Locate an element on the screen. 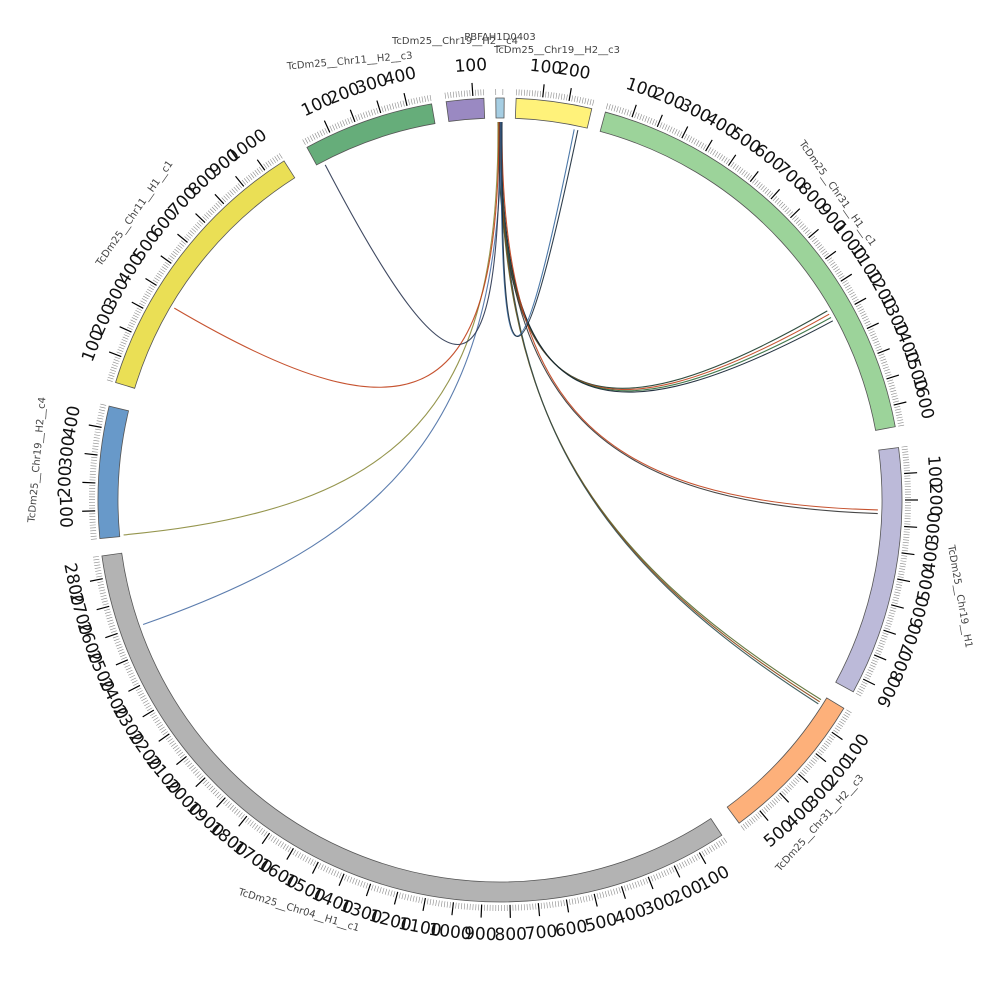  tick-label: 100 is located at coordinates (65, 511).